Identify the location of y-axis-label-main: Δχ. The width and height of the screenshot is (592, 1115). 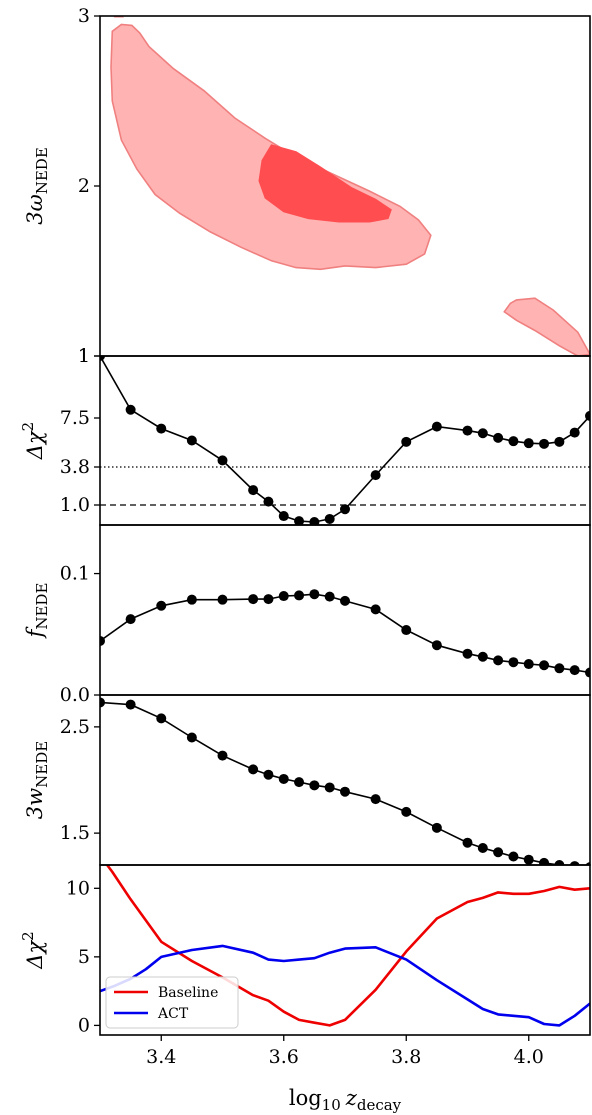
(35, 955).